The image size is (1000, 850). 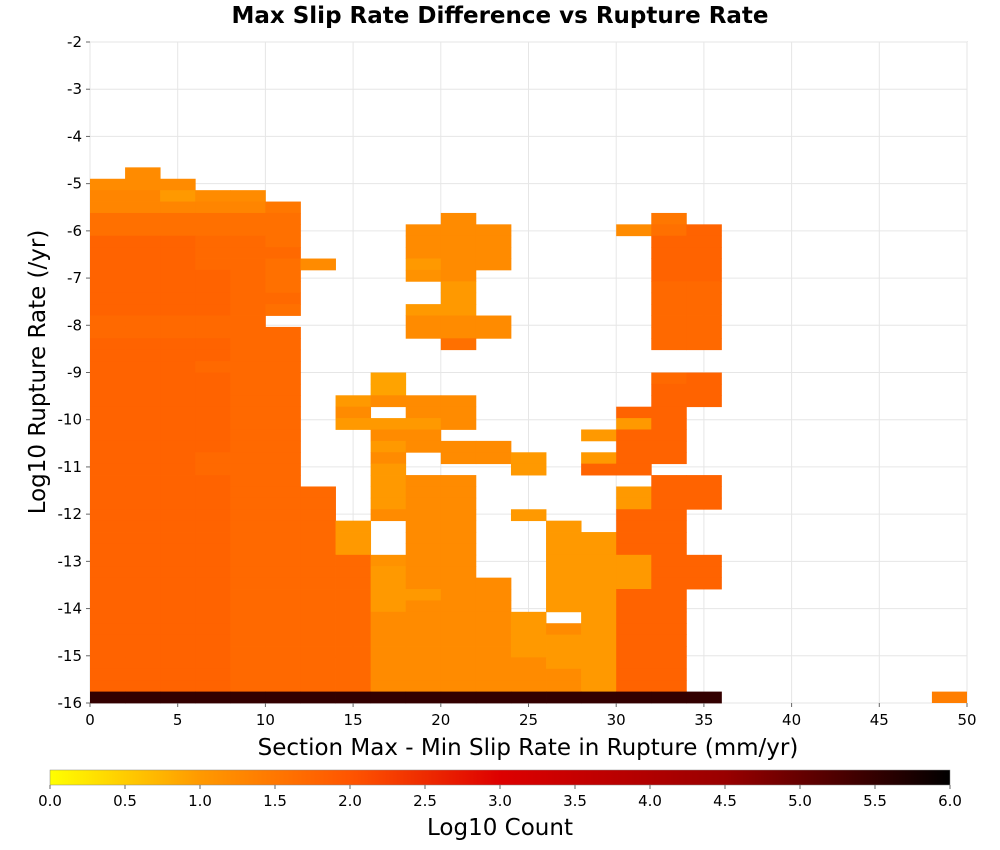 I want to click on colorbar-tick-label: 2.0, so click(x=350, y=801).